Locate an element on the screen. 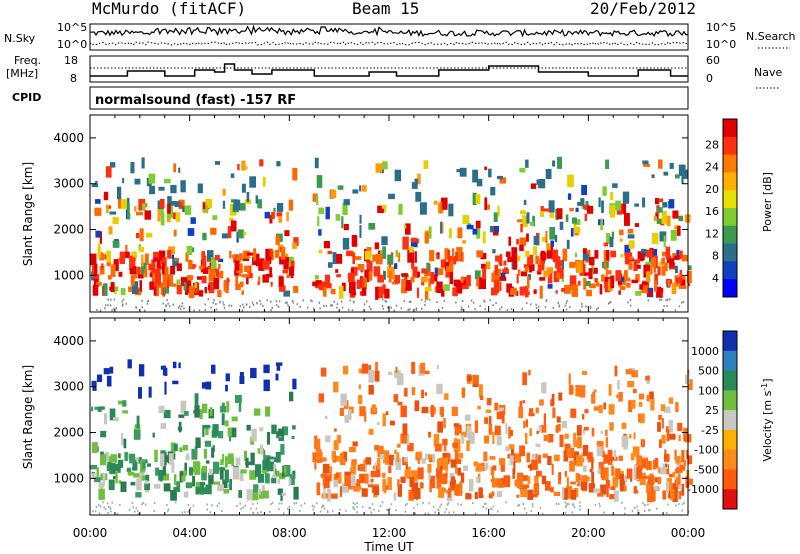 Image resolution: width=800 pixels, height=554 pixels. y-tick-label: 1000 is located at coordinates (68, 478).